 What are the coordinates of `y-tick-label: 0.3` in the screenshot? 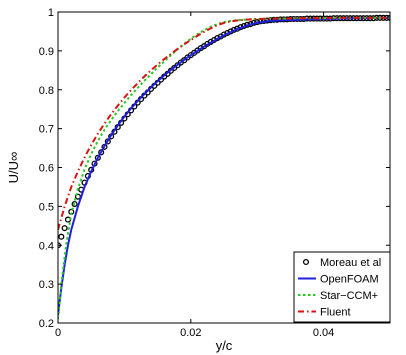 It's located at (46, 285).